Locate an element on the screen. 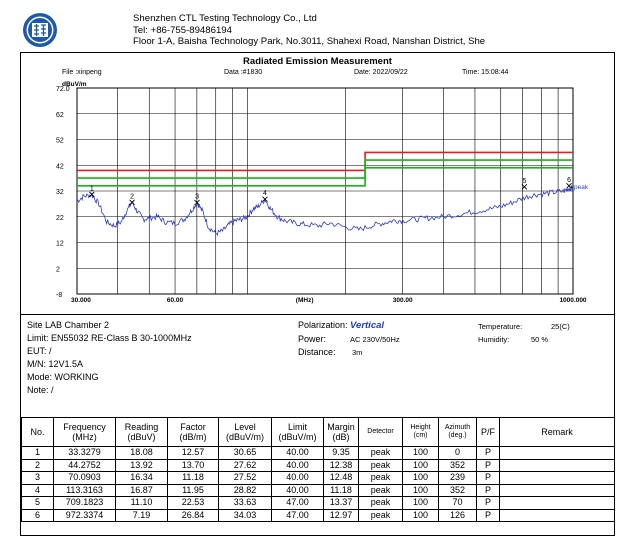  limit-line: Limit: EN55032 RE-Class B 30-1000MHz is located at coordinates (109, 338).